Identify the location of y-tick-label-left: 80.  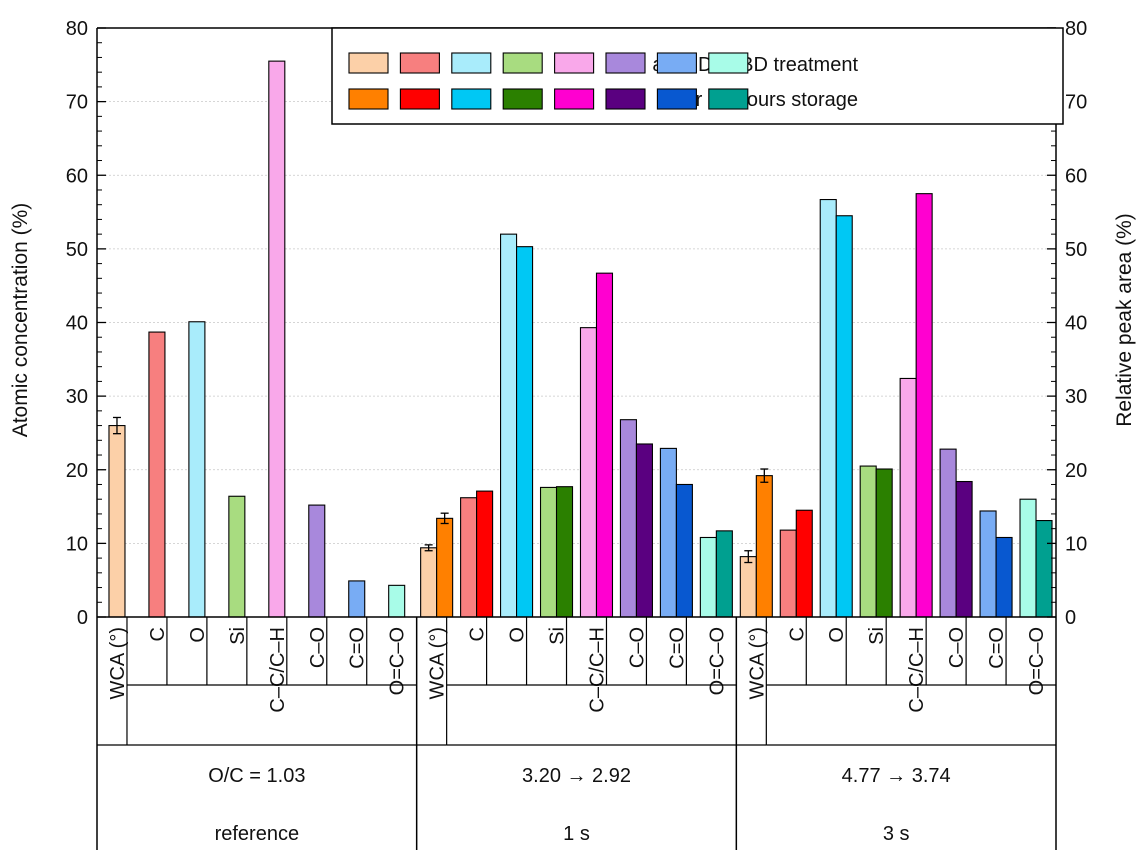
(77, 29).